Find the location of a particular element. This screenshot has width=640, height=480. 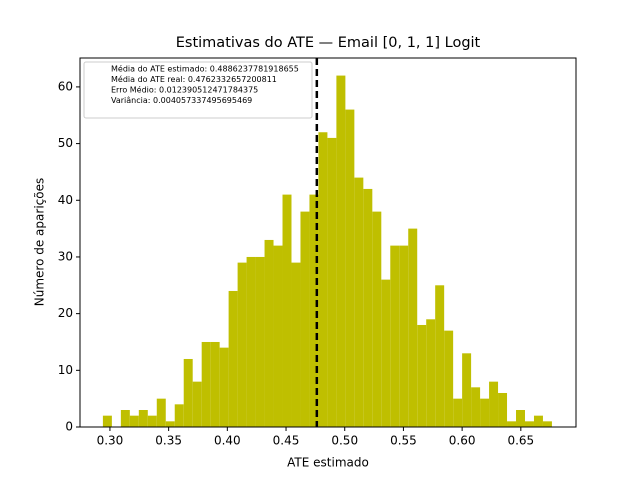

y-tick-label: 40 is located at coordinates (65, 200).